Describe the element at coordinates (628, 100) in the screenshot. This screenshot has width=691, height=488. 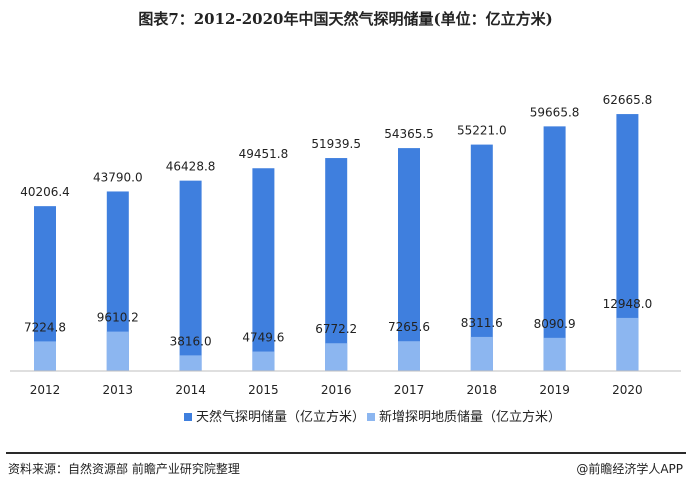
I see `label-total-2020: 62665.8` at that location.